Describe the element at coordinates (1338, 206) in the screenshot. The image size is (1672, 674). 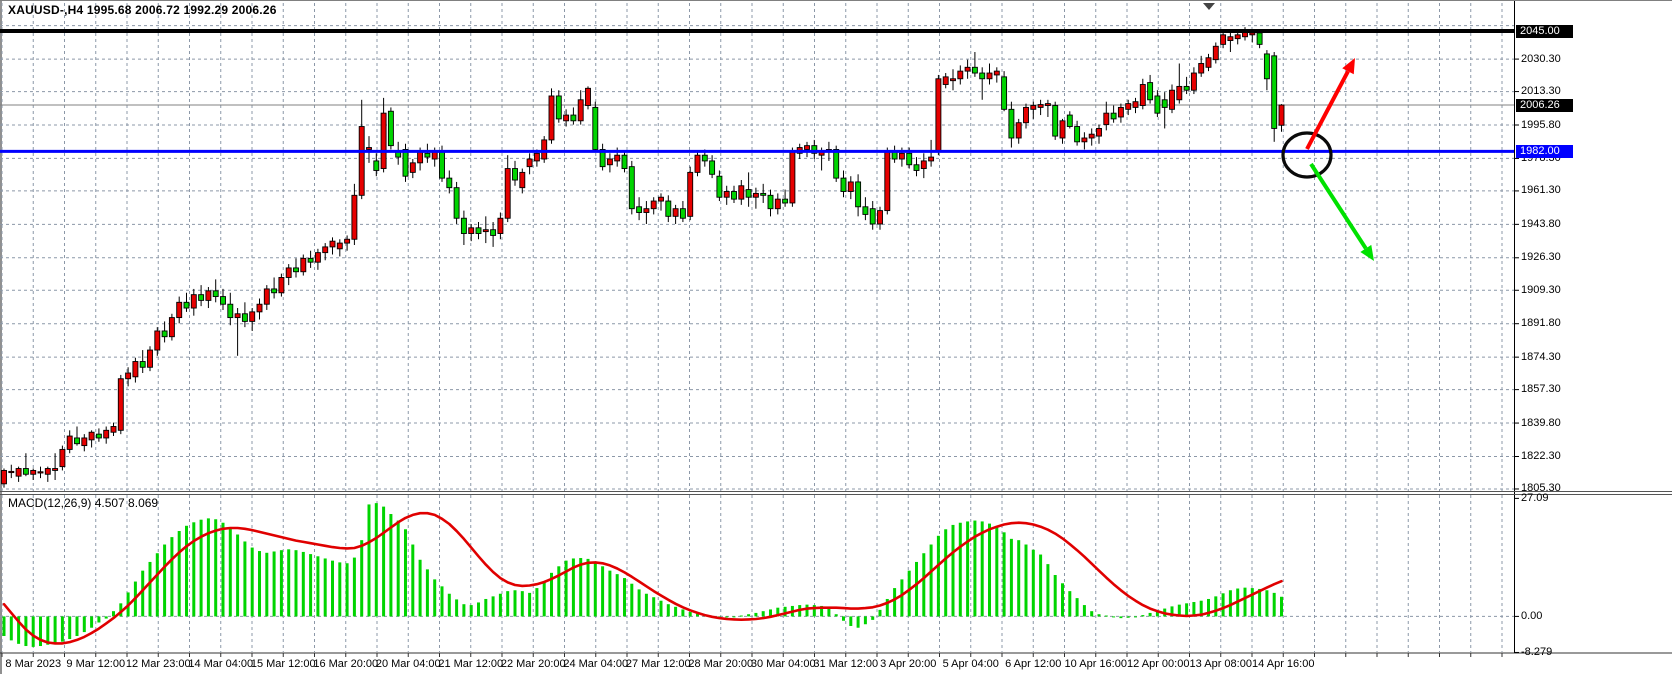
I see `bearish-arrow` at that location.